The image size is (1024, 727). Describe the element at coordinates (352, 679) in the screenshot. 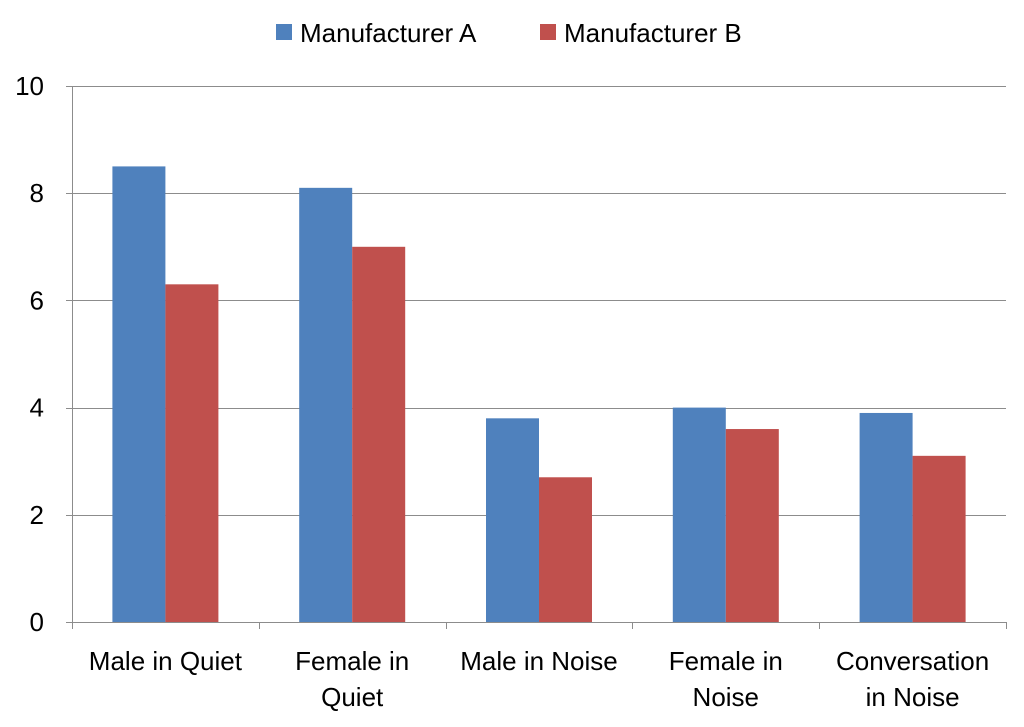

I see `x-category-label: Female in Quiet` at that location.